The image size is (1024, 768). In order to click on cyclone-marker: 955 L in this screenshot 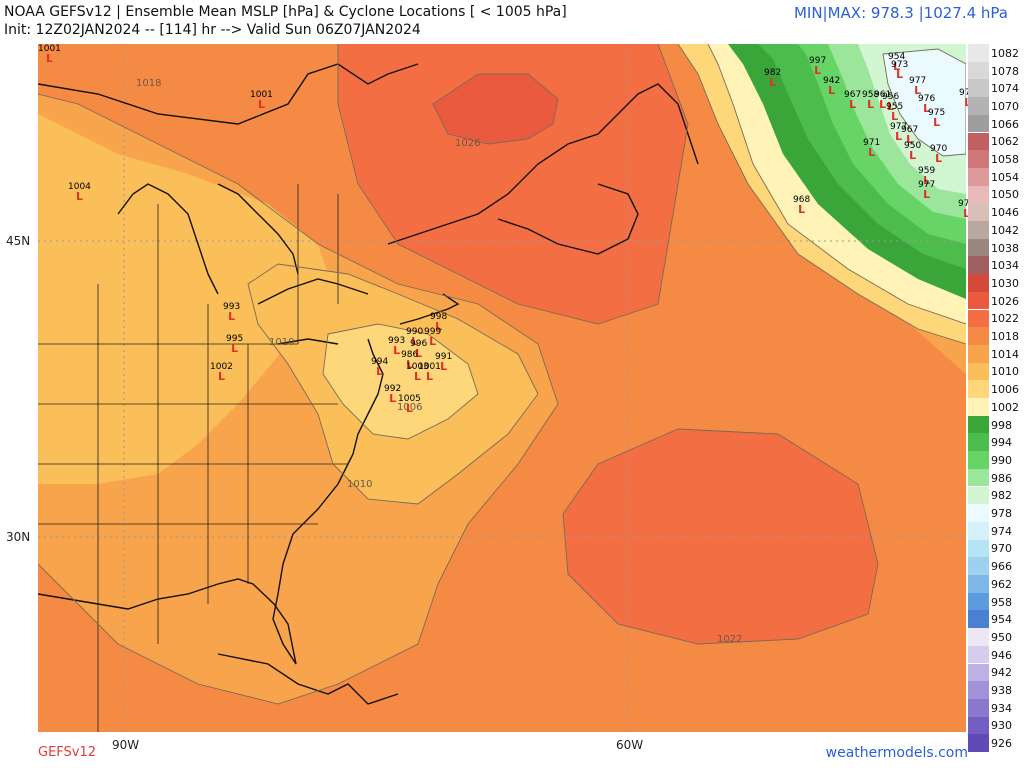, I will do `click(894, 112)`.